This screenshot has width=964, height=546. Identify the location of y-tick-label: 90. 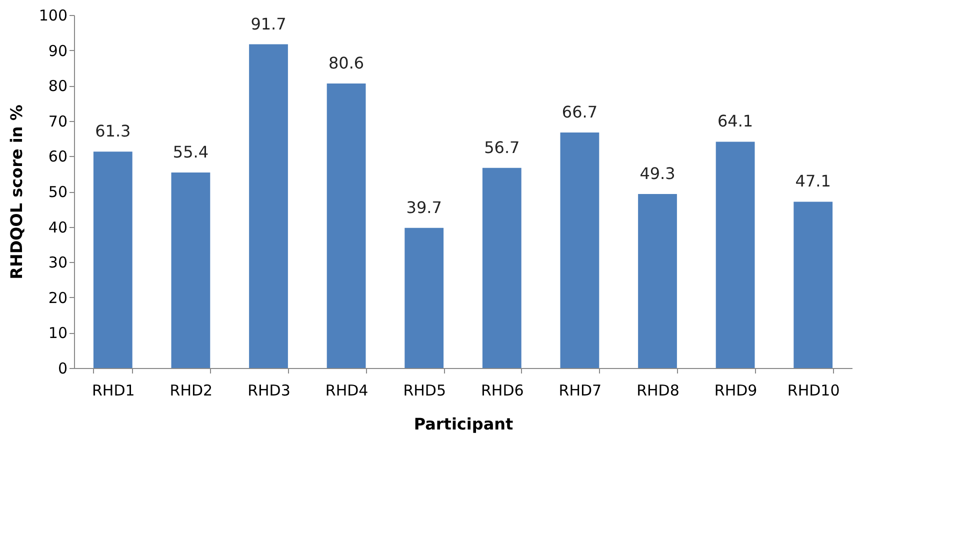
(58, 51).